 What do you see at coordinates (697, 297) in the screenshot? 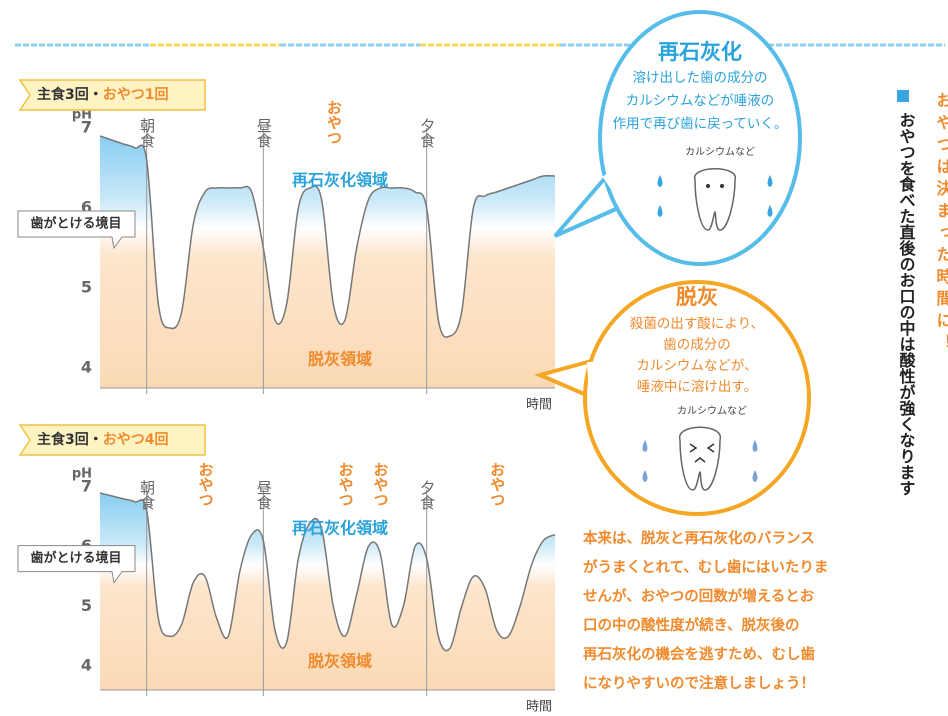
I see `callout-title: 脱灰` at bounding box center [697, 297].